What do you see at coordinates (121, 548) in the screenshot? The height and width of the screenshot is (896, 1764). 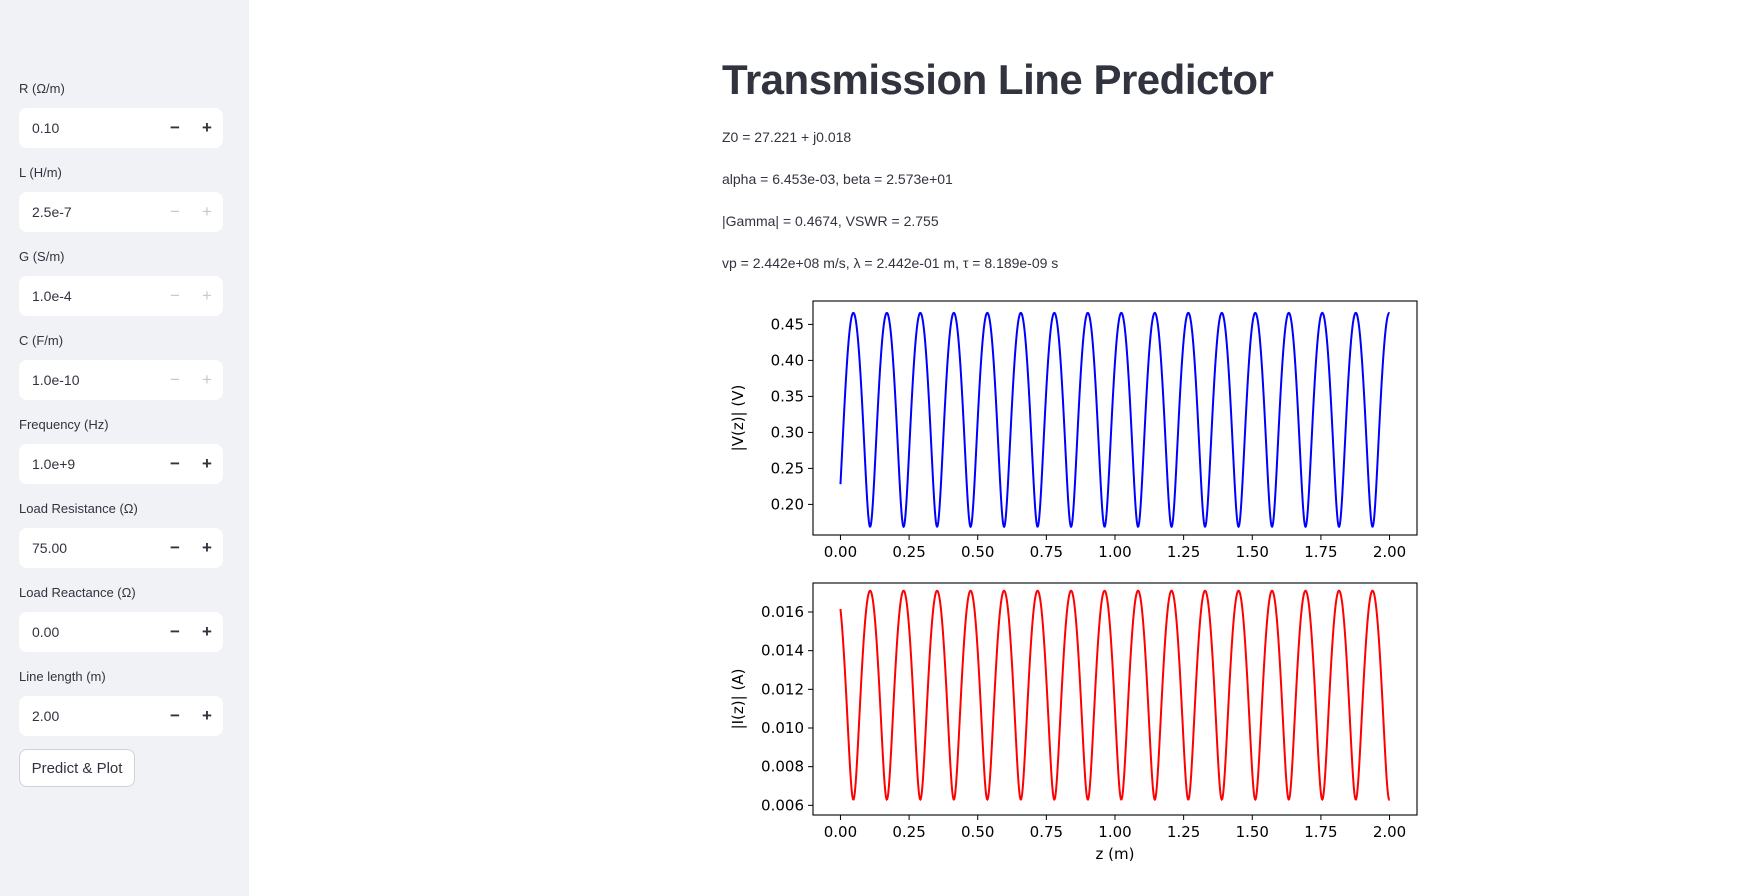 I see `load-resistance-input: 75.00 − +` at bounding box center [121, 548].